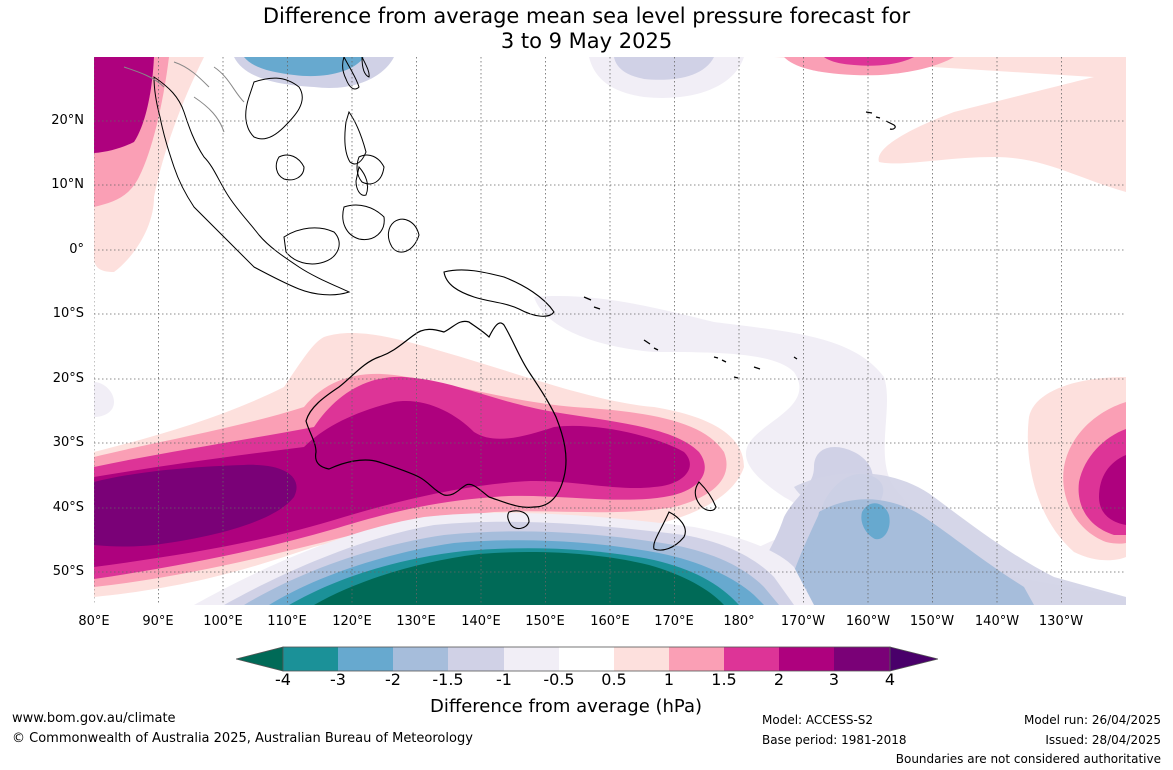  I want to click on lat-label-20n: 20°N, so click(67, 120).